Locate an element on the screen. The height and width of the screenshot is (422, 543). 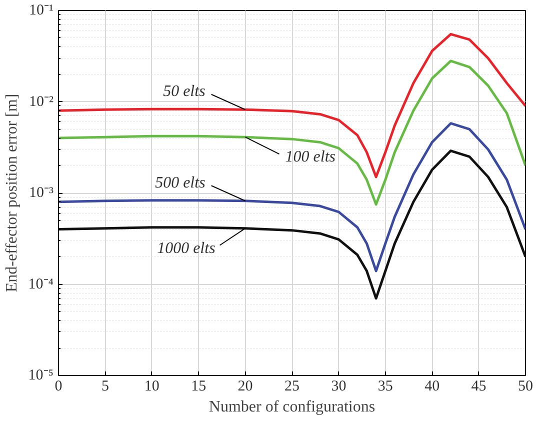
x-tick-label: 20 is located at coordinates (245, 386).